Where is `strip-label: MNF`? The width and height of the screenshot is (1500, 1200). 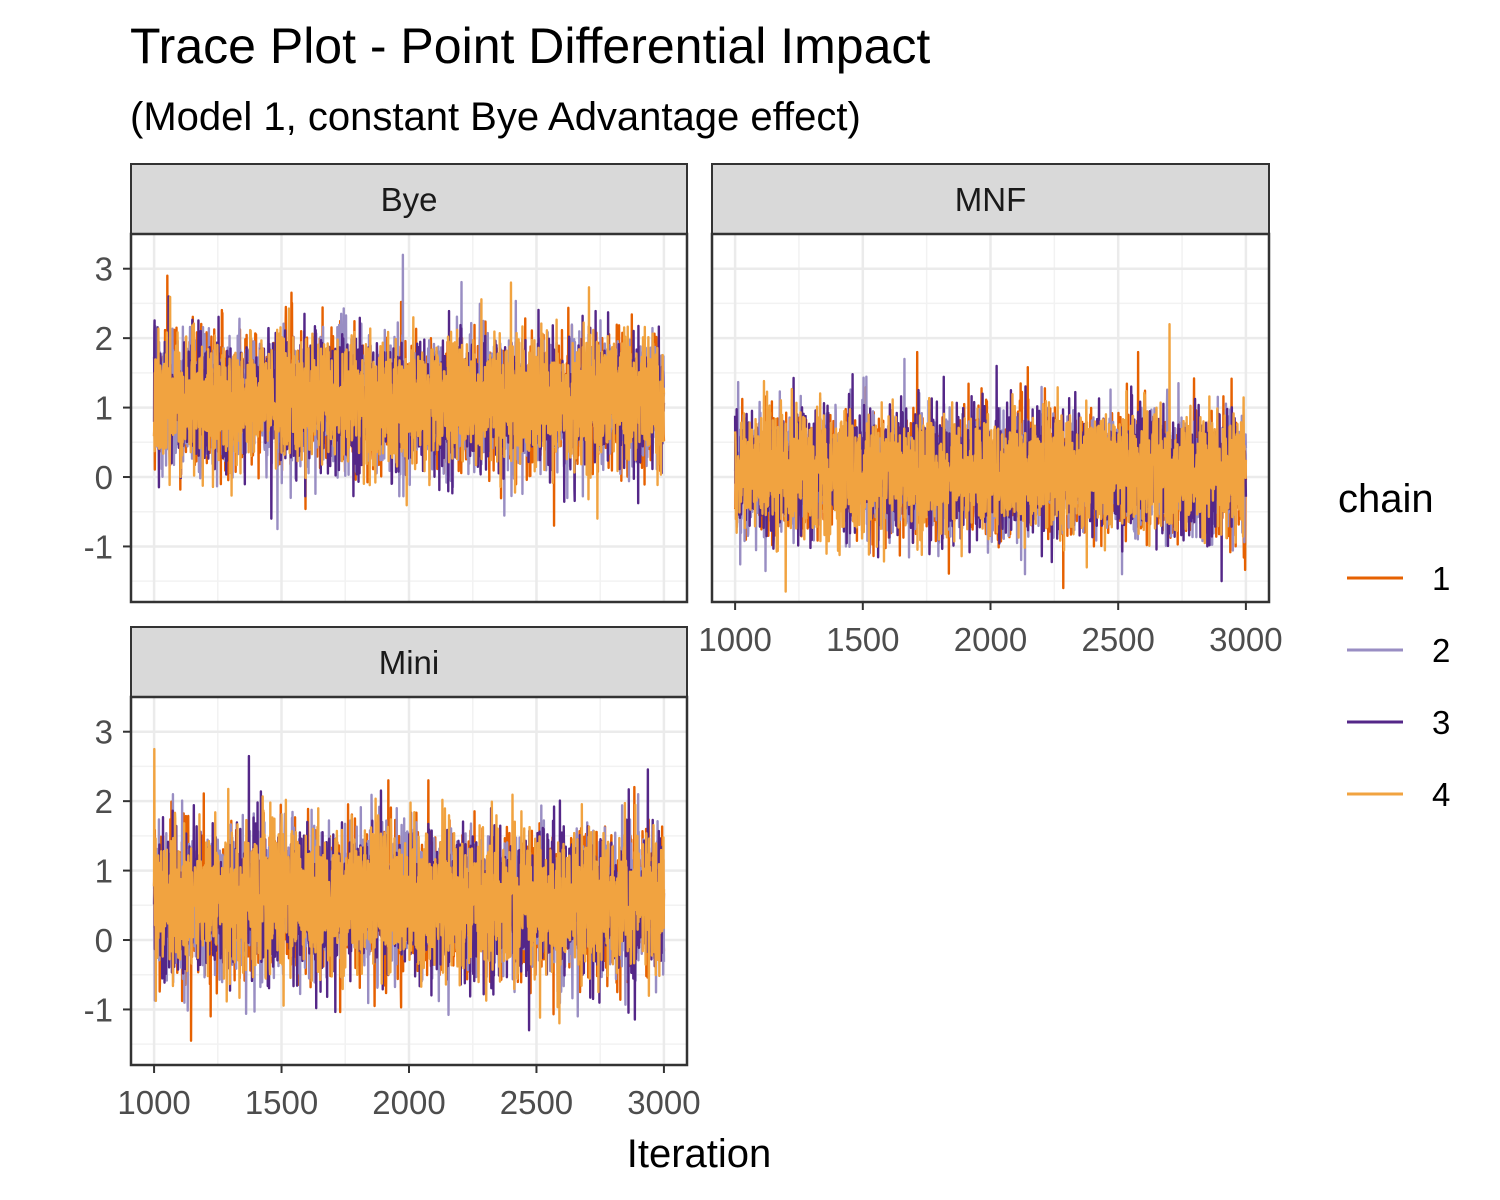 strip-label: MNF is located at coordinates (990, 199).